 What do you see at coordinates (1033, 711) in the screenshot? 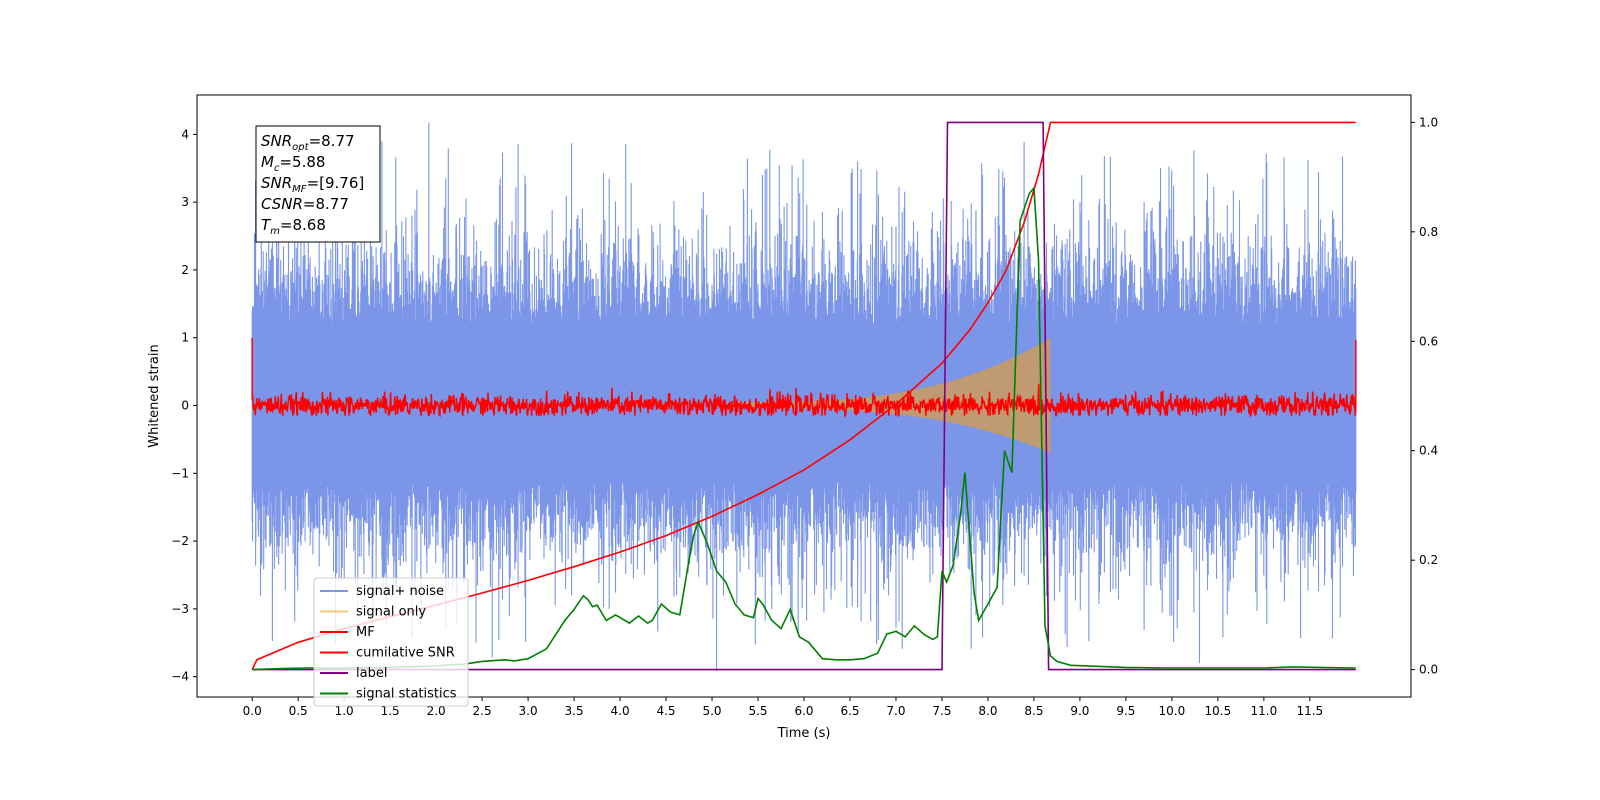
I see `x-tick-label: 8.5` at bounding box center [1033, 711].